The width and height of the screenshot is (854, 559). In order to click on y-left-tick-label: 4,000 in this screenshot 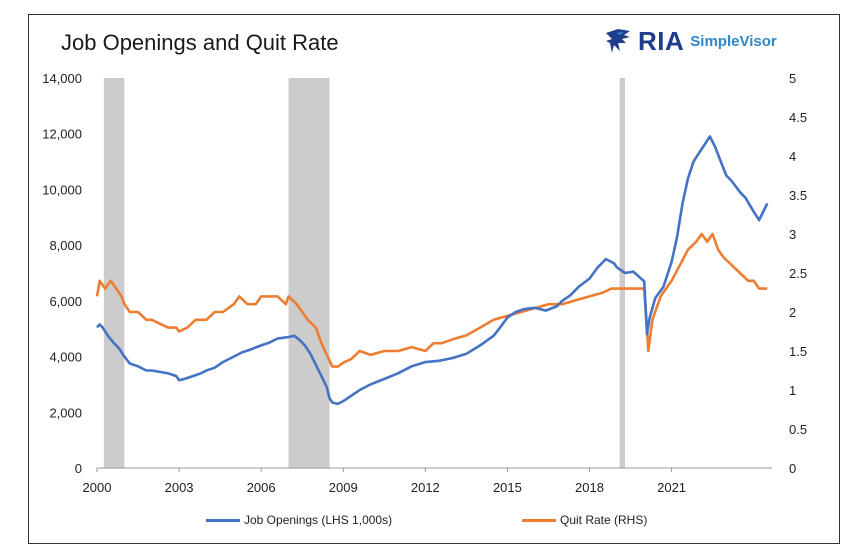, I will do `click(65, 357)`.